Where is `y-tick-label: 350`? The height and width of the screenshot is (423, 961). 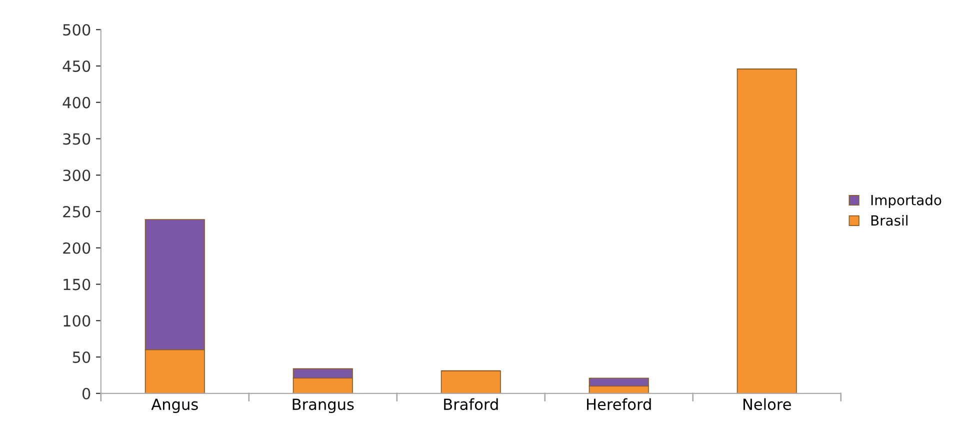 y-tick-label: 350 is located at coordinates (76, 139).